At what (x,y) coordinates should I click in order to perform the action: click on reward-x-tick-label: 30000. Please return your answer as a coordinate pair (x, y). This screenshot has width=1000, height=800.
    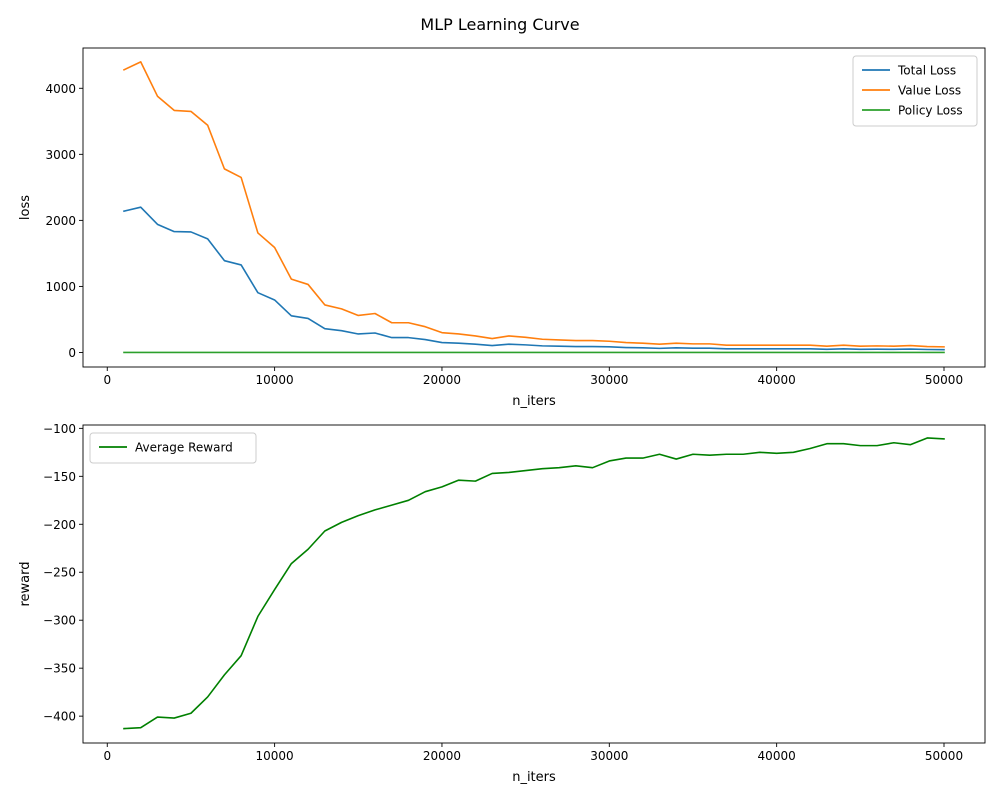
    Looking at the image, I should click on (609, 756).